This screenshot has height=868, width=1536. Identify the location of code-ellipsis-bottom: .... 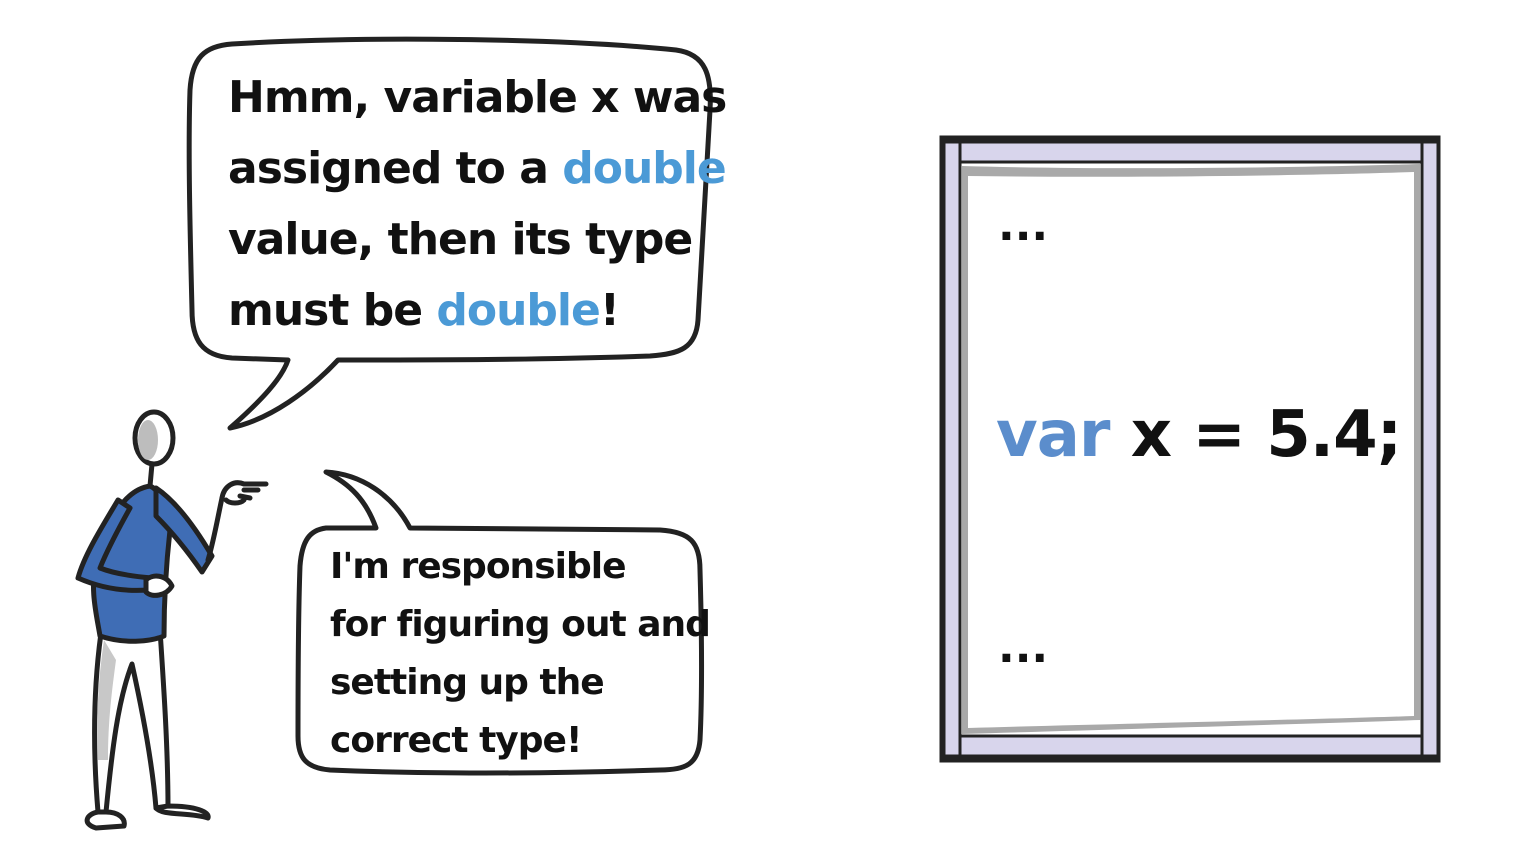
(1023, 647).